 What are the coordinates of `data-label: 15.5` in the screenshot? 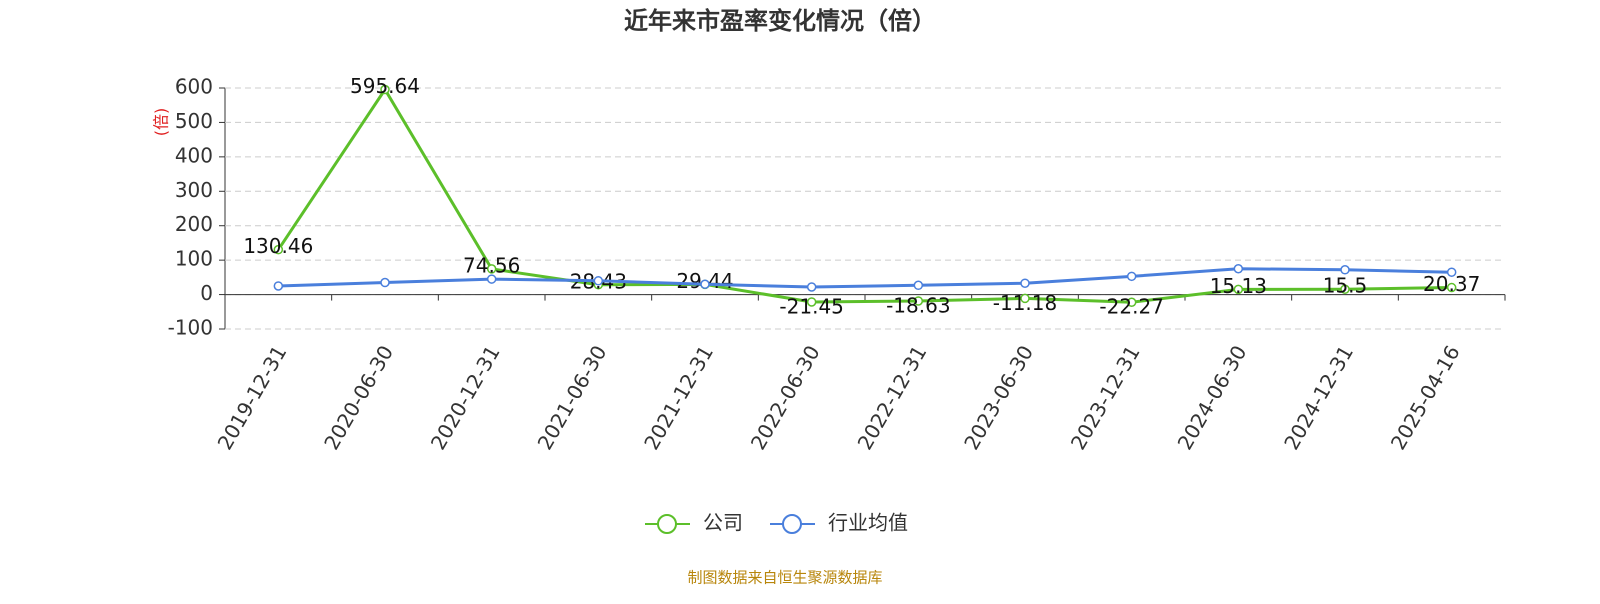 It's located at (1345, 286).